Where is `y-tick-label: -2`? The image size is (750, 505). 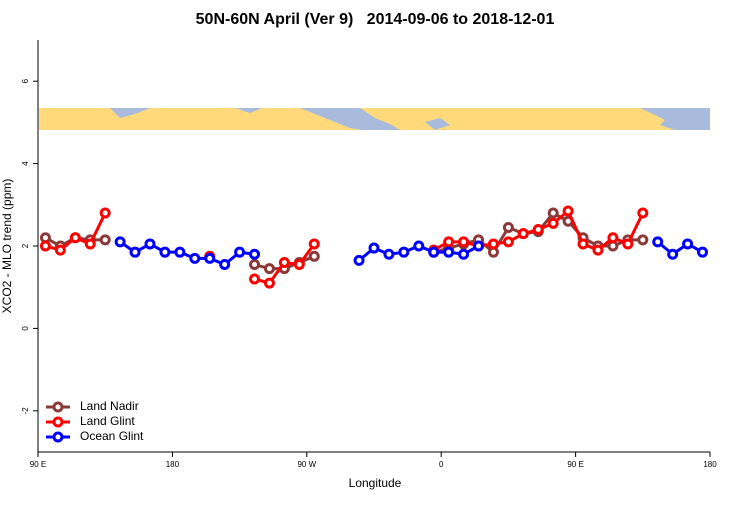
y-tick-label: -2 is located at coordinates (25, 411).